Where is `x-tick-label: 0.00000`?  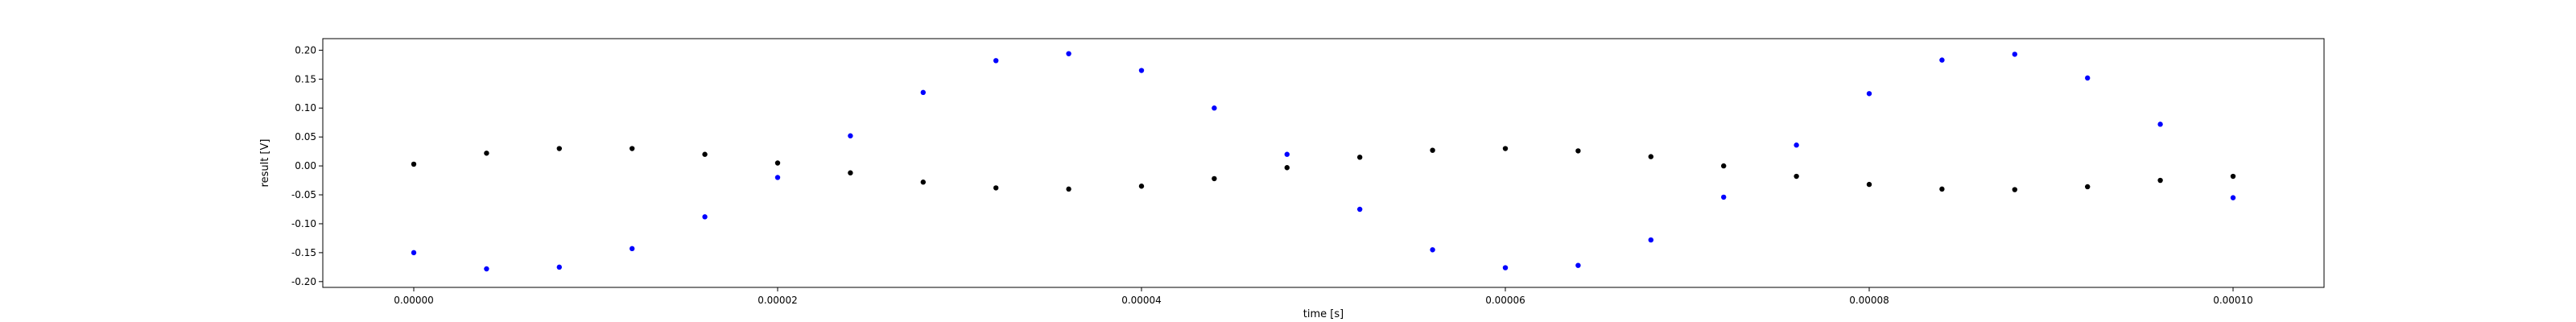 x-tick-label: 0.00000 is located at coordinates (414, 300).